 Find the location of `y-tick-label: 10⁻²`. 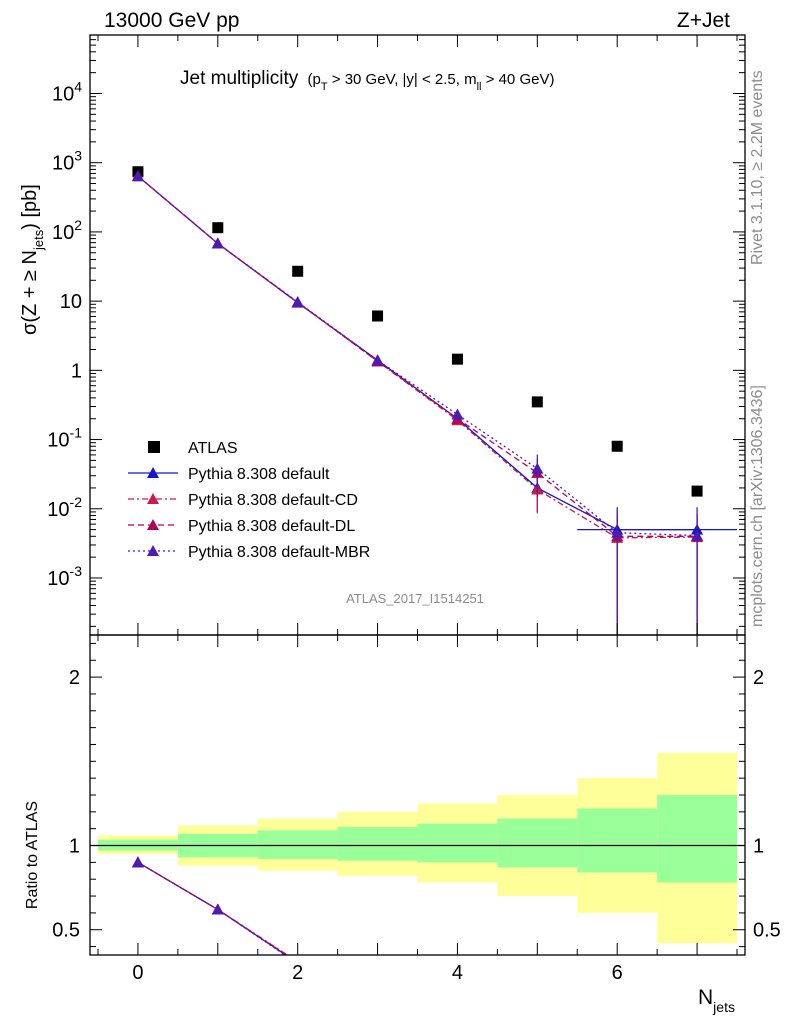

y-tick-label: 10⁻² is located at coordinates (64, 507).